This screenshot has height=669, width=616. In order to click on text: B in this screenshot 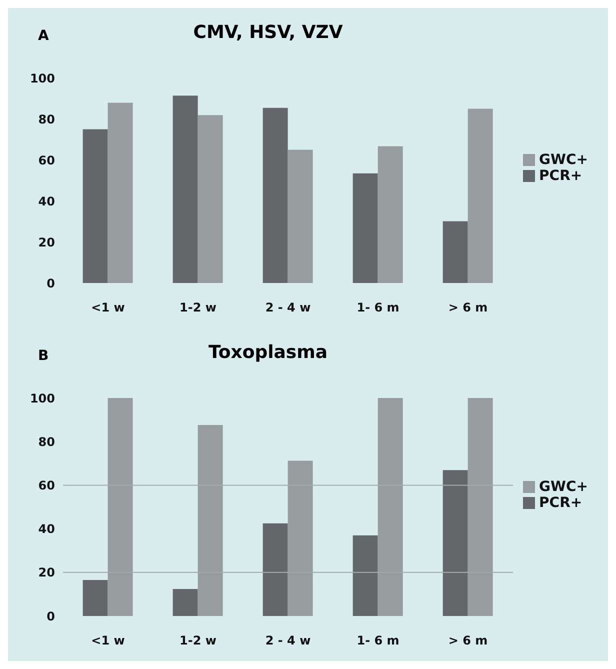, I will do `click(43, 356)`.